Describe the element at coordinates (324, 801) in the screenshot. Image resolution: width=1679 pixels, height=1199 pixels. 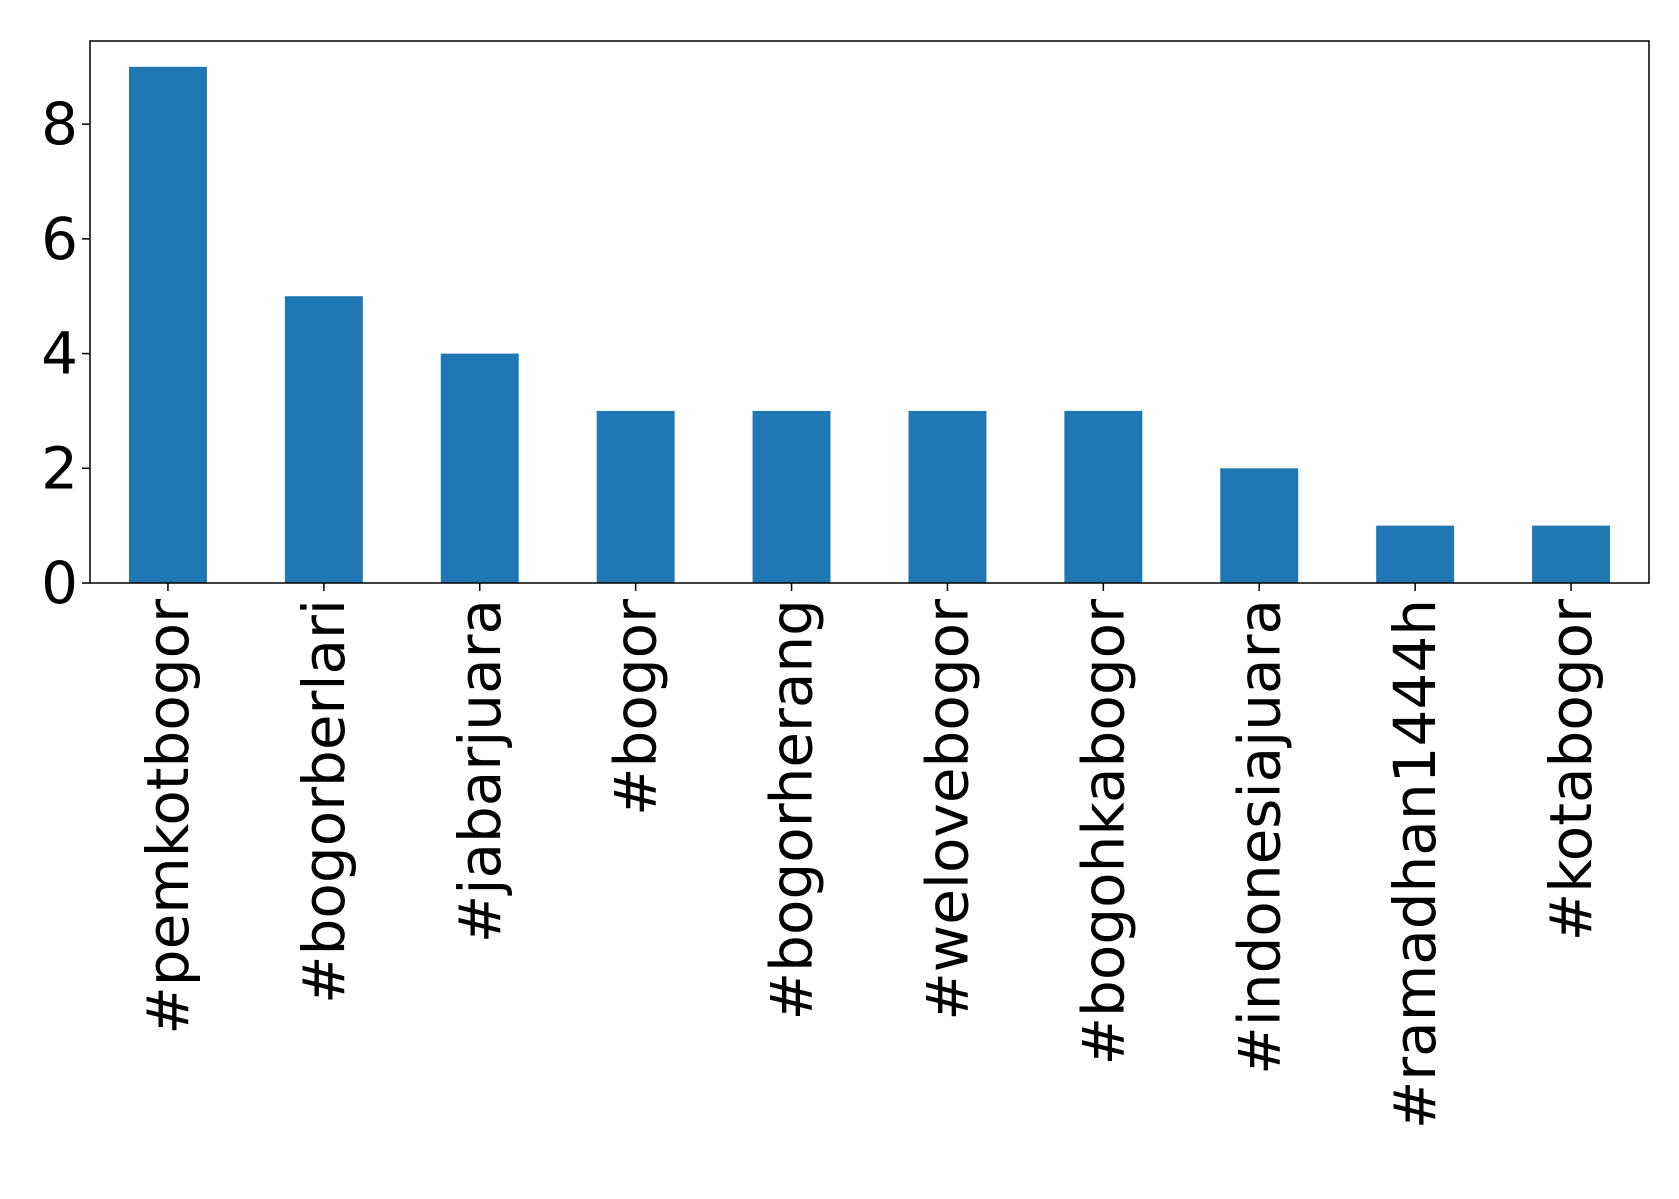
I see `x-tick-label: #bogorberlari` at that location.